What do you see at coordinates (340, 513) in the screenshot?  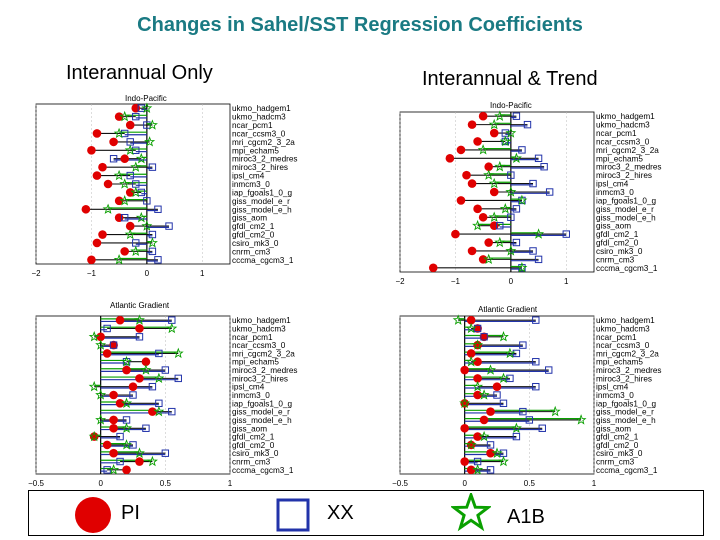 I see `legend-xx-label: XX` at bounding box center [340, 513].